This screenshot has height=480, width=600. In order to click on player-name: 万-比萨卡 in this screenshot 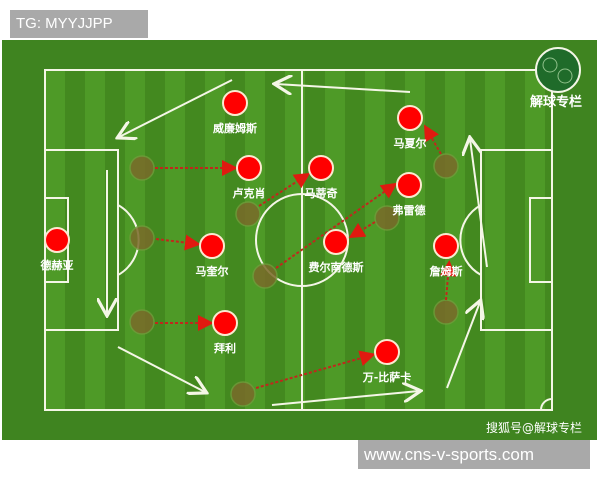, I will do `click(387, 377)`.